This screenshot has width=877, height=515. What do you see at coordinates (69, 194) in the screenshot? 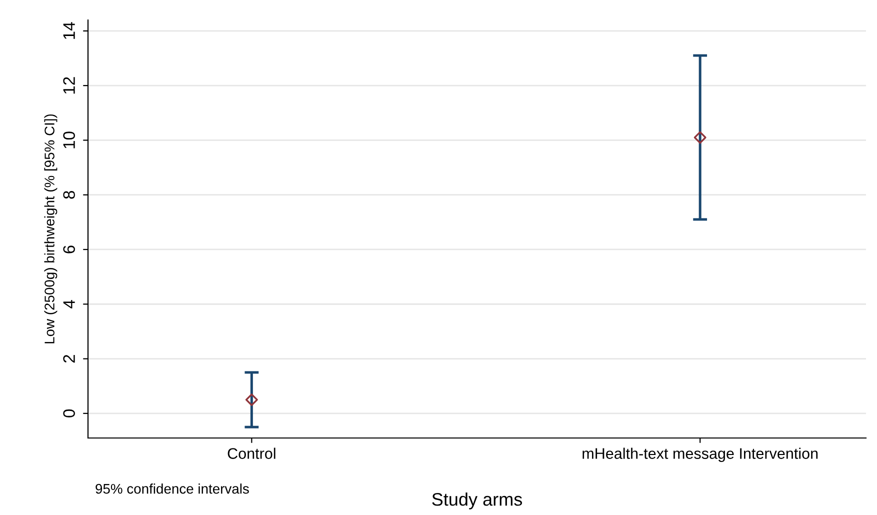
I see `y-tick-label: 8` at bounding box center [69, 194].